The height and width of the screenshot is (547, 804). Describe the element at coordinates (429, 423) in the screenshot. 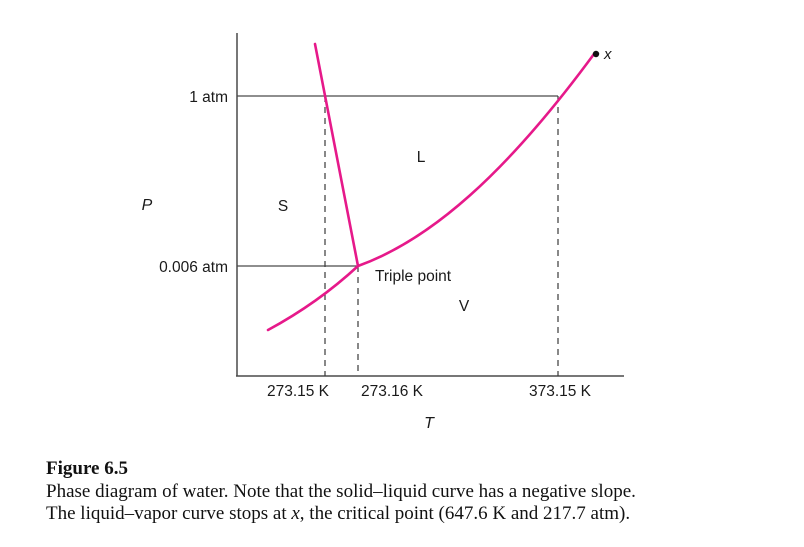

I see `temperature-axis-label: T` at that location.